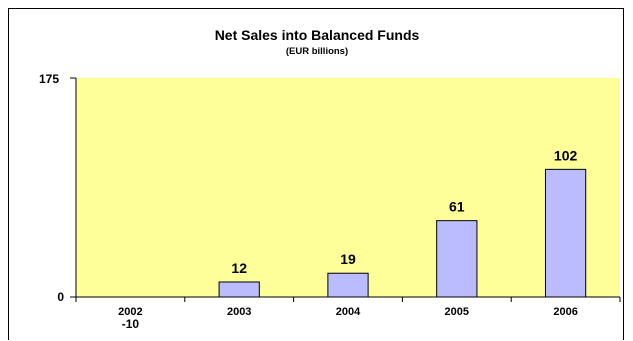  I want to click on bar-2004, so click(348, 285).